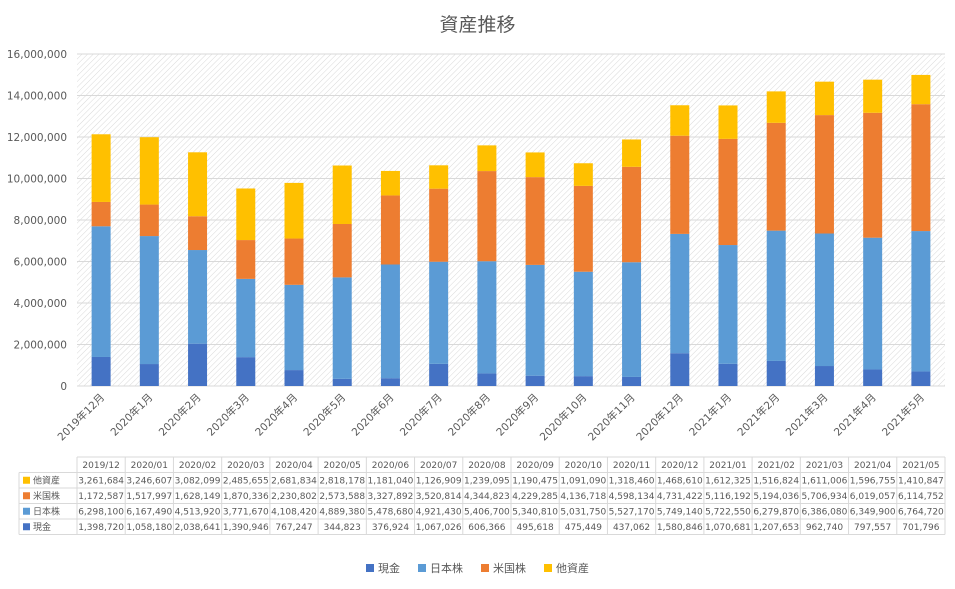 This screenshot has height=589, width=955. What do you see at coordinates (383, 568) in the screenshot?
I see `legend-item: 現金` at bounding box center [383, 568].